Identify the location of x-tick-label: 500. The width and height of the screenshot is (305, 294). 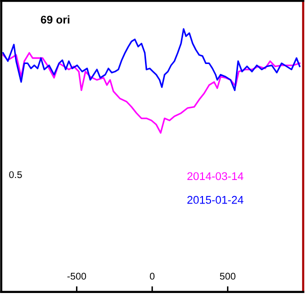
(228, 276).